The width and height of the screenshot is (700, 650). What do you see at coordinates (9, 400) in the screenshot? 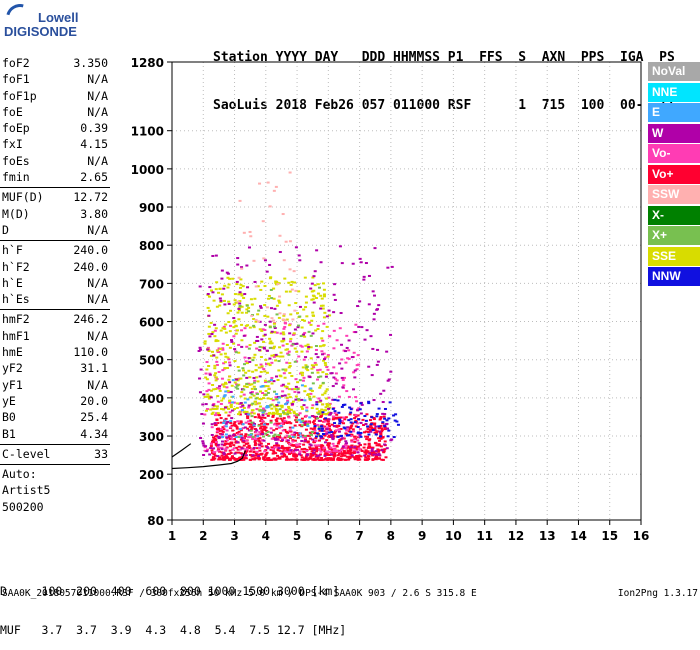
I see `param-name: yE` at bounding box center [9, 400].